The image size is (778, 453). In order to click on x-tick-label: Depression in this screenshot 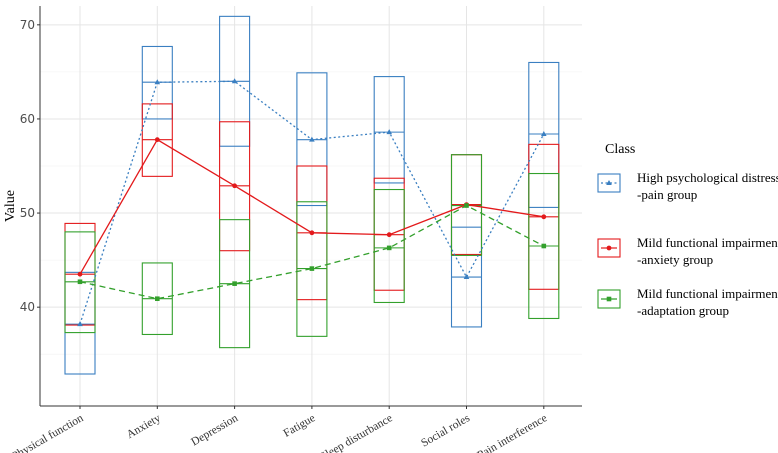, I will do `click(214, 430)`.